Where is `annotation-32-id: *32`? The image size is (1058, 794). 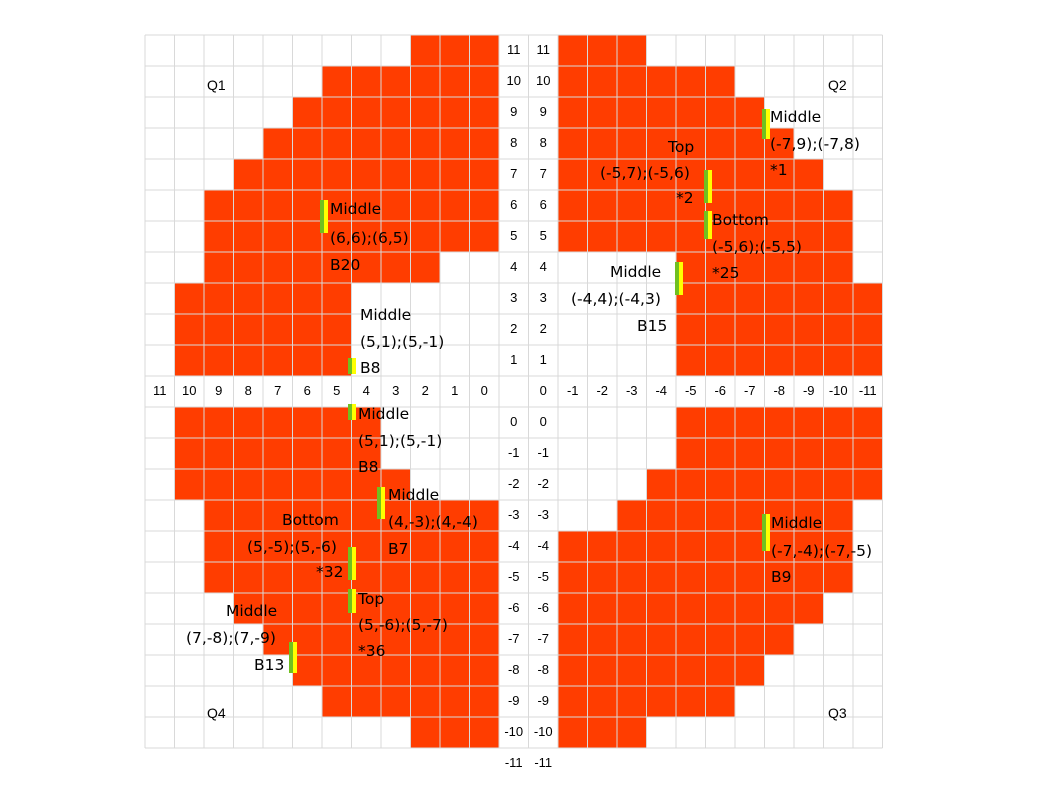 annotation-32-id: *32 is located at coordinates (329, 572).